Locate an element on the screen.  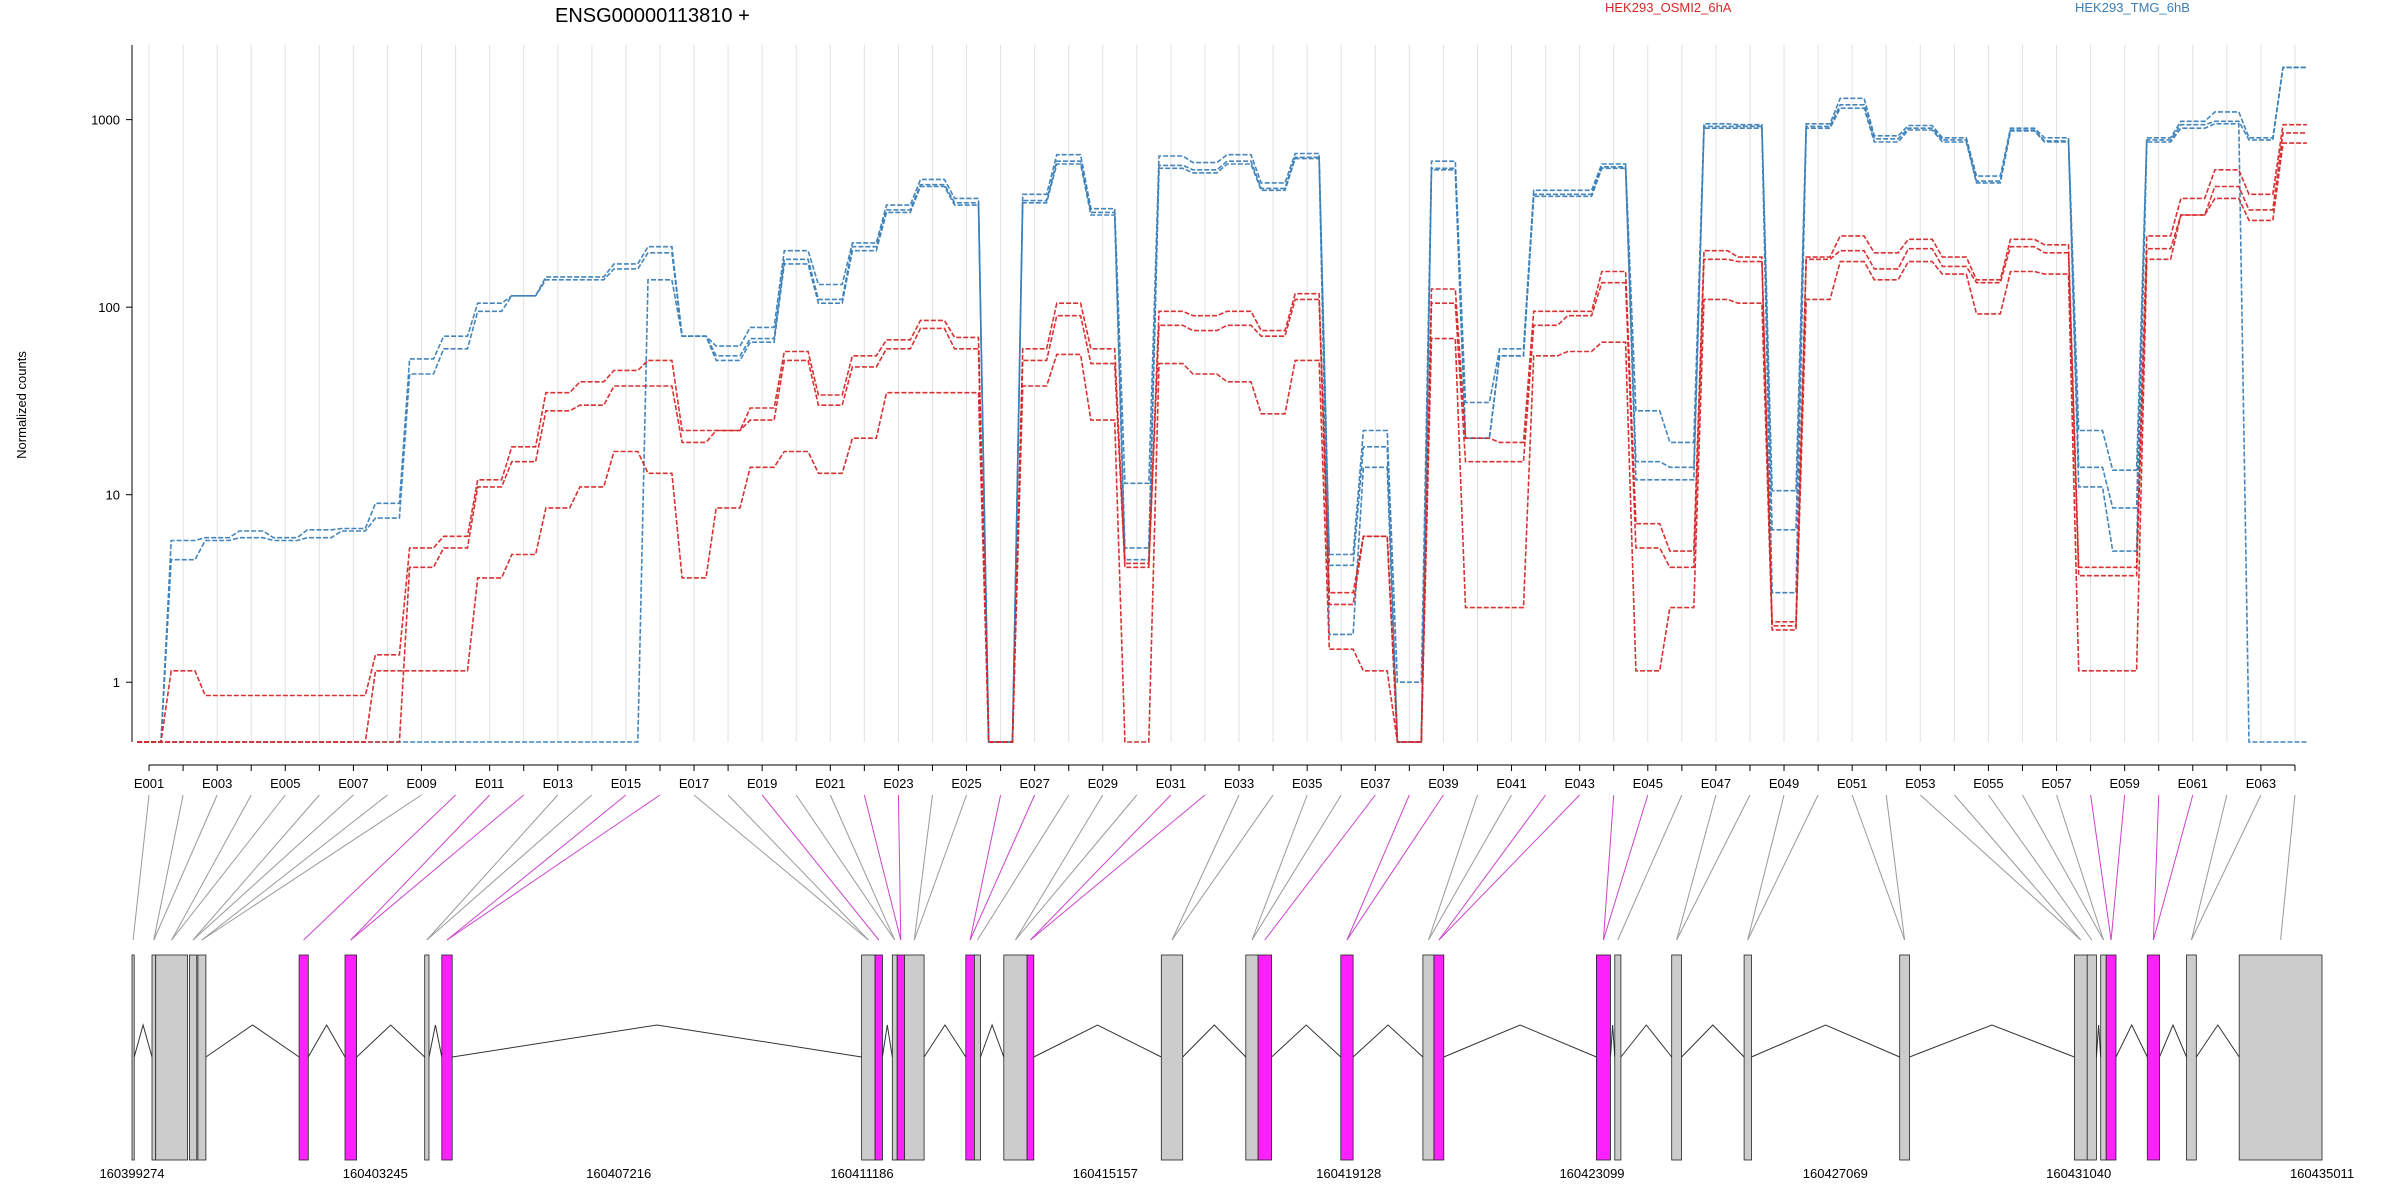
y-tick-label: 10 is located at coordinates (113, 495).